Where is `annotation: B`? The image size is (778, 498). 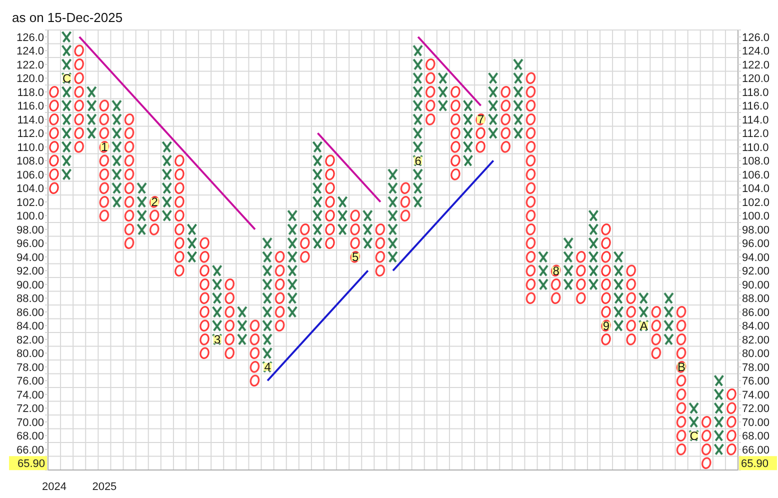
annotation: B is located at coordinates (682, 367).